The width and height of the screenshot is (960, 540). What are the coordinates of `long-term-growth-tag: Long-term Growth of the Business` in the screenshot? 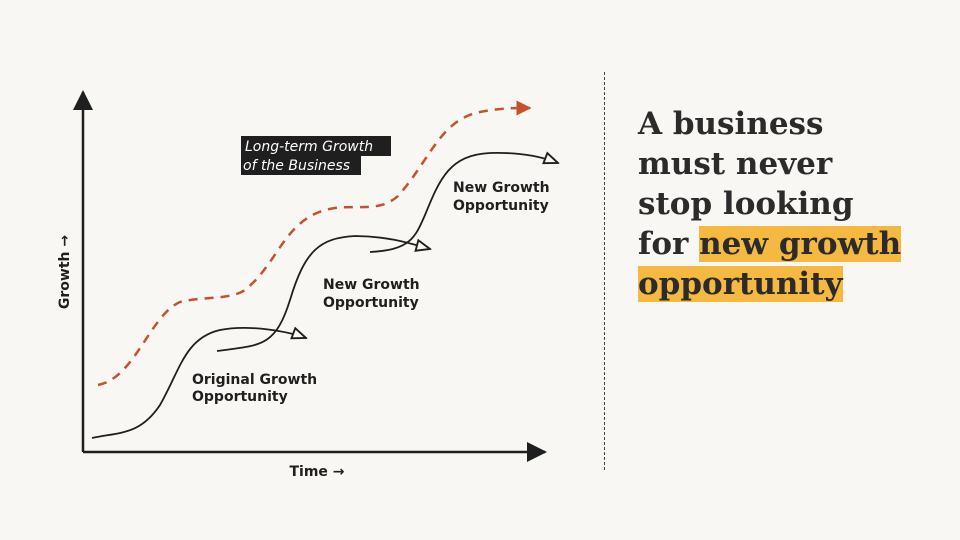 It's located at (316, 155).